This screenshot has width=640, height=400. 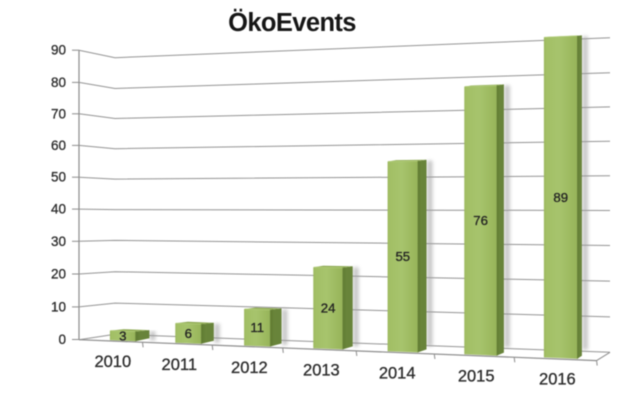 I want to click on svg-text: 2013, so click(x=321, y=371).